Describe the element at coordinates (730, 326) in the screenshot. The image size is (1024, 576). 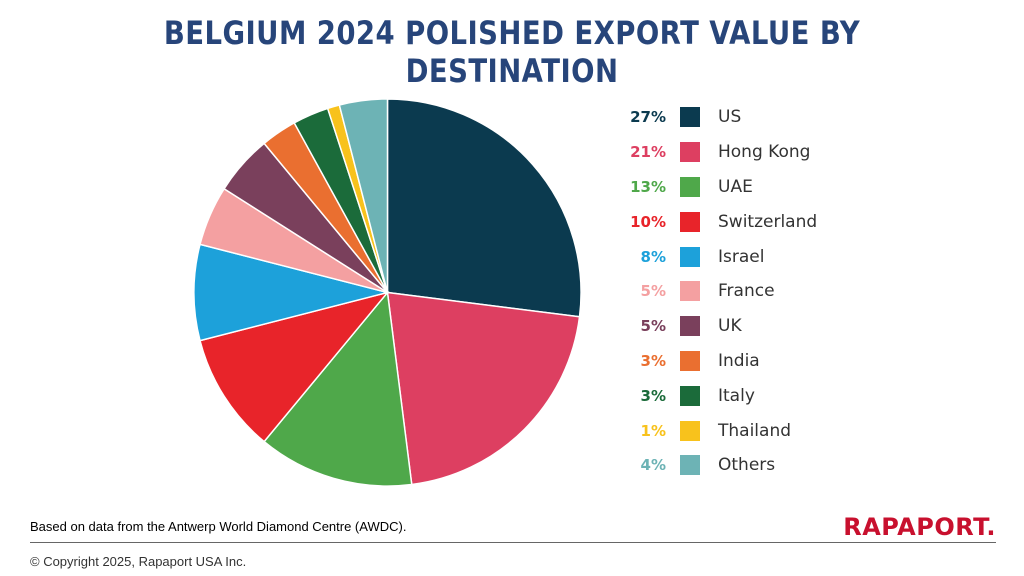
I see `legend-label: UK` at that location.